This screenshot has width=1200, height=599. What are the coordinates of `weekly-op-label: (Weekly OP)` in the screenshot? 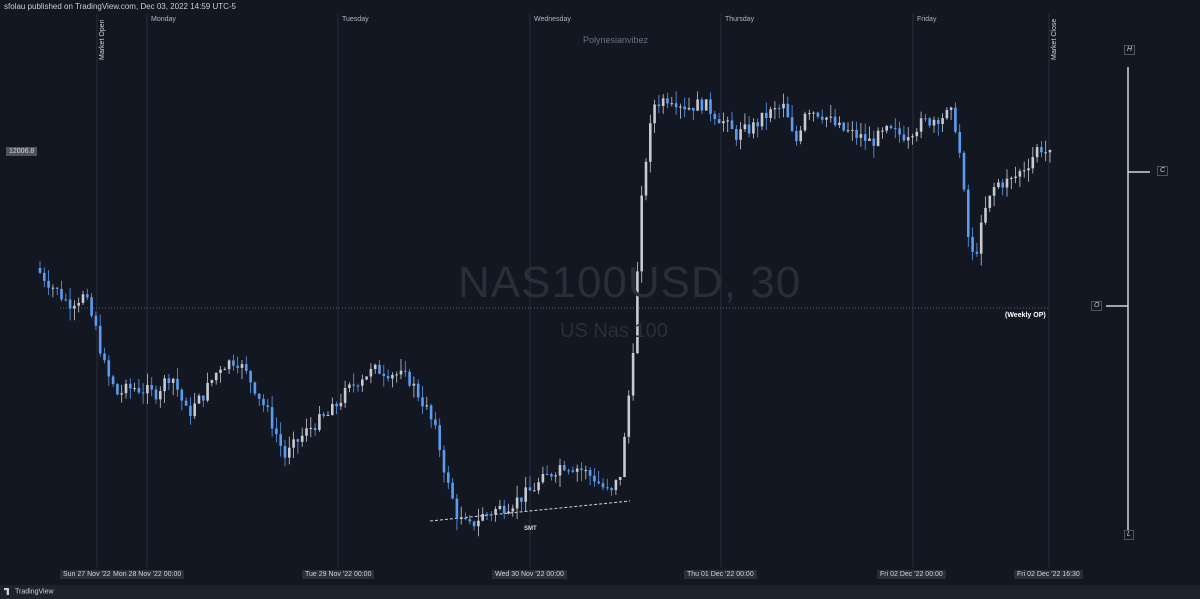 It's located at (1025, 315).